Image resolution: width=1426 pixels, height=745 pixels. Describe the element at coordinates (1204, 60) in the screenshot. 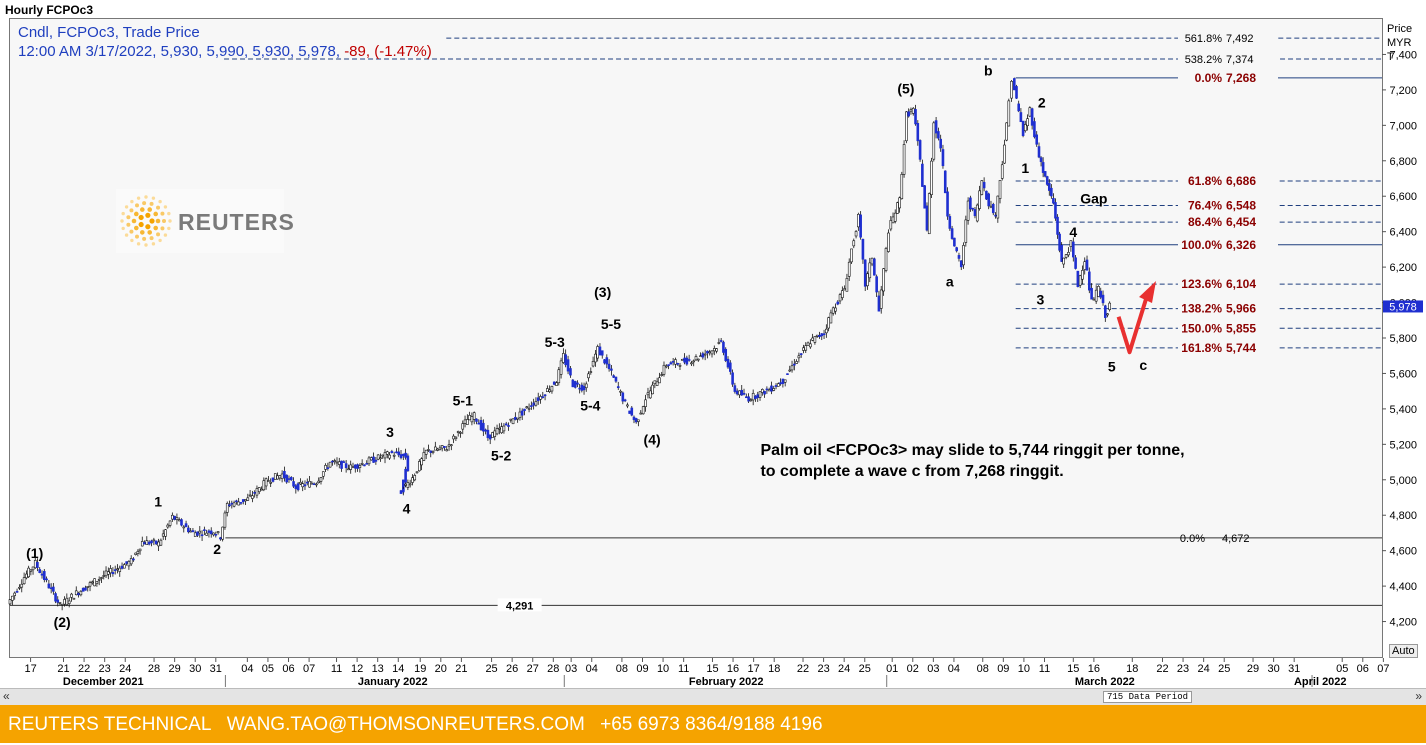

I see `fib-label: 538.2%` at that location.